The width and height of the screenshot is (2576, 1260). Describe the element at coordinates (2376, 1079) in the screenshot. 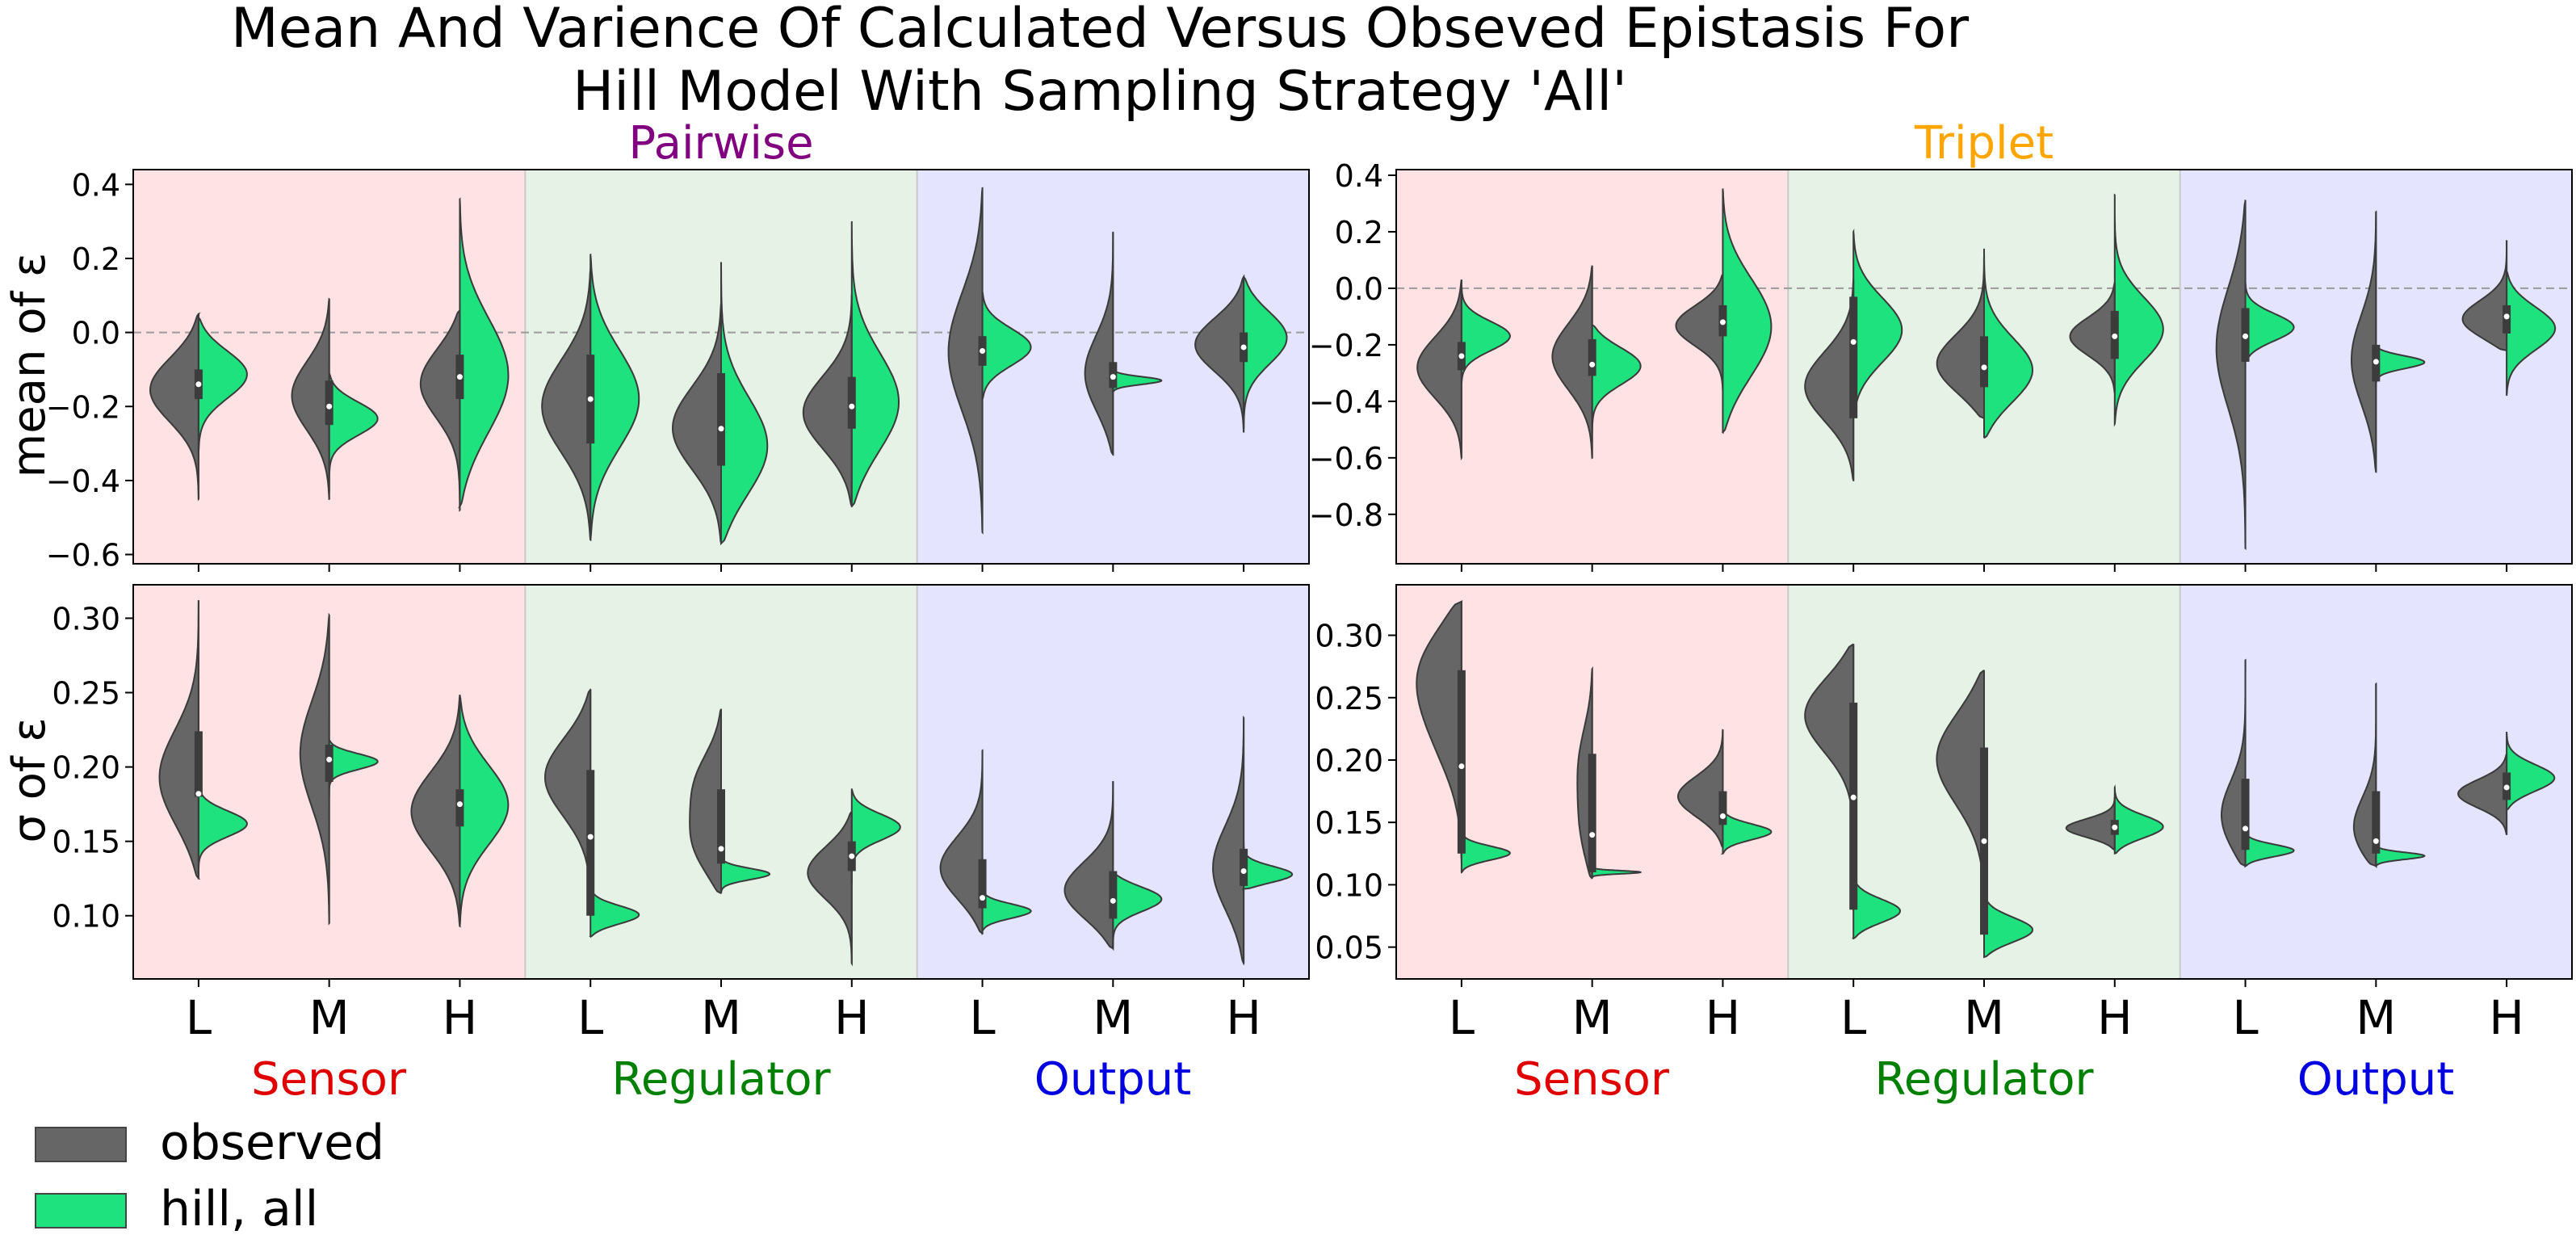

I see `group-label-output-triplet: Output` at that location.